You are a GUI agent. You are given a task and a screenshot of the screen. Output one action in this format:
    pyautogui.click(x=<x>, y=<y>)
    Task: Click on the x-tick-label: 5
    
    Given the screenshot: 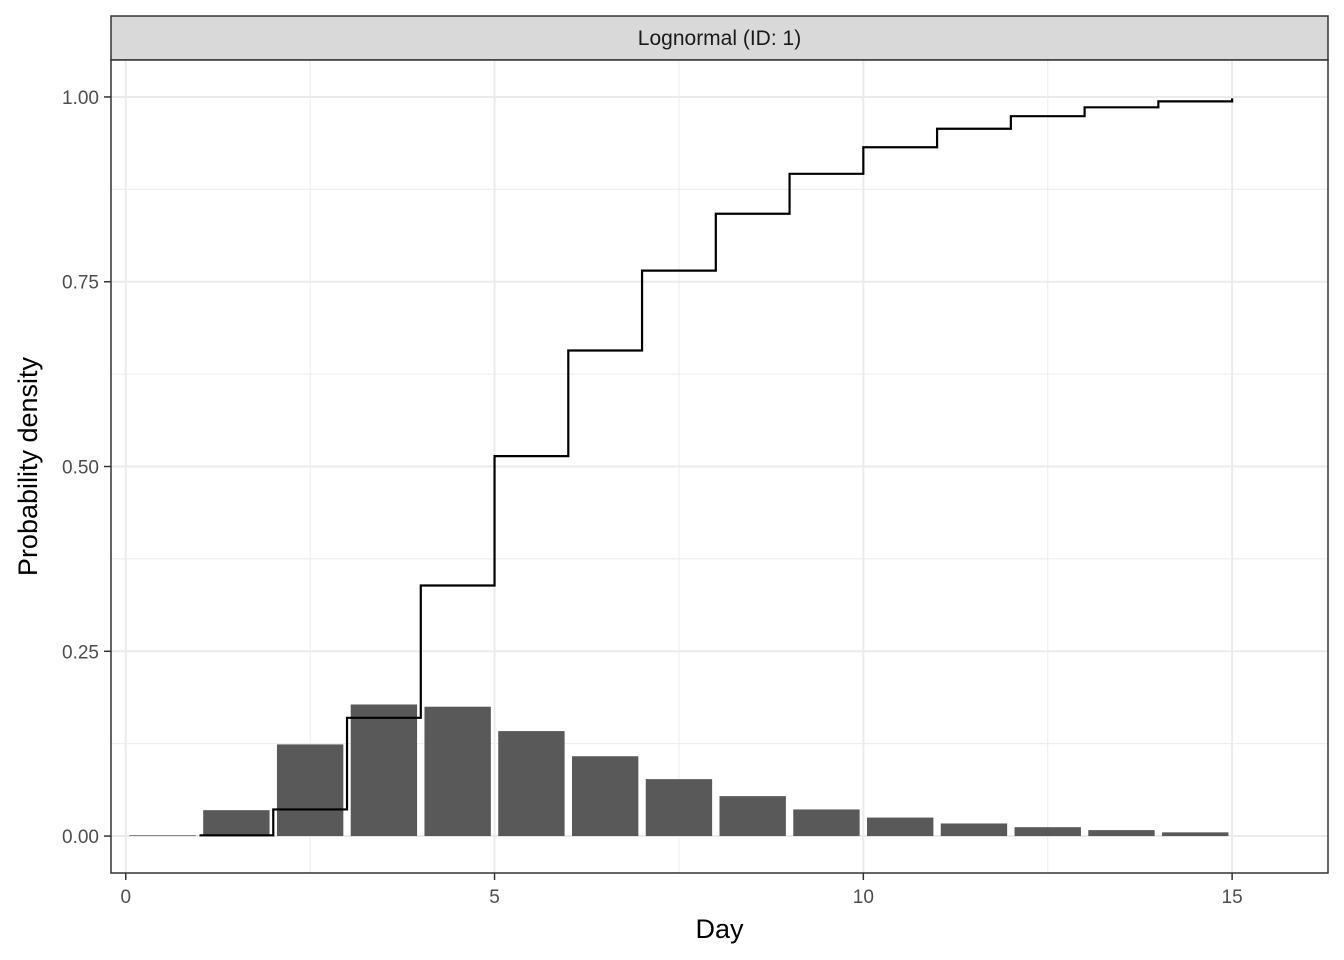 What is the action you would take?
    pyautogui.click(x=494, y=897)
    